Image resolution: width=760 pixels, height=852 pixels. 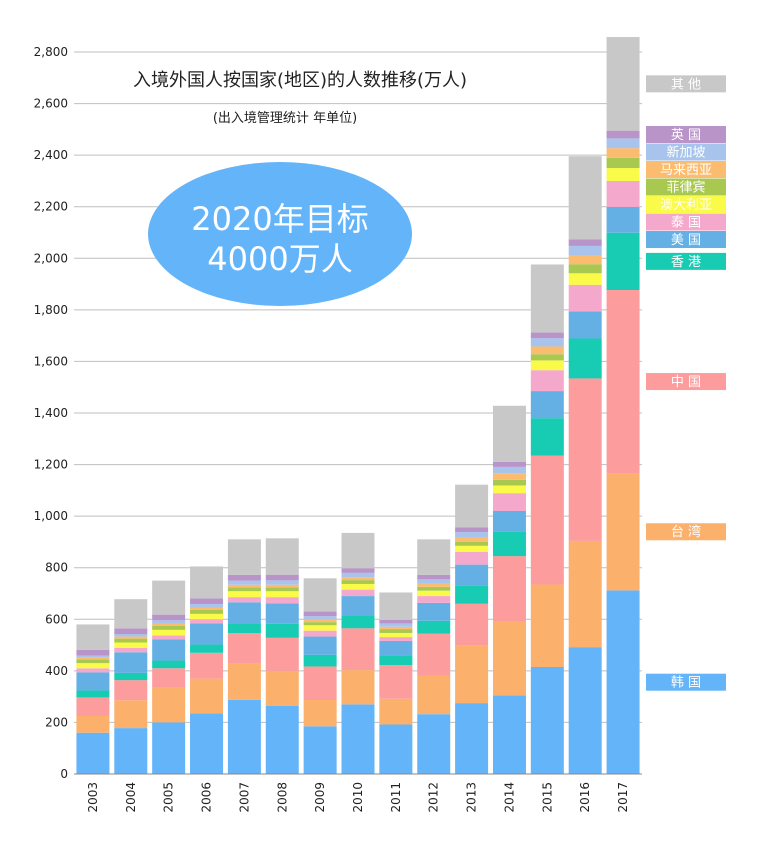 I want to click on y-tick-label: 1,800, so click(x=51, y=310).